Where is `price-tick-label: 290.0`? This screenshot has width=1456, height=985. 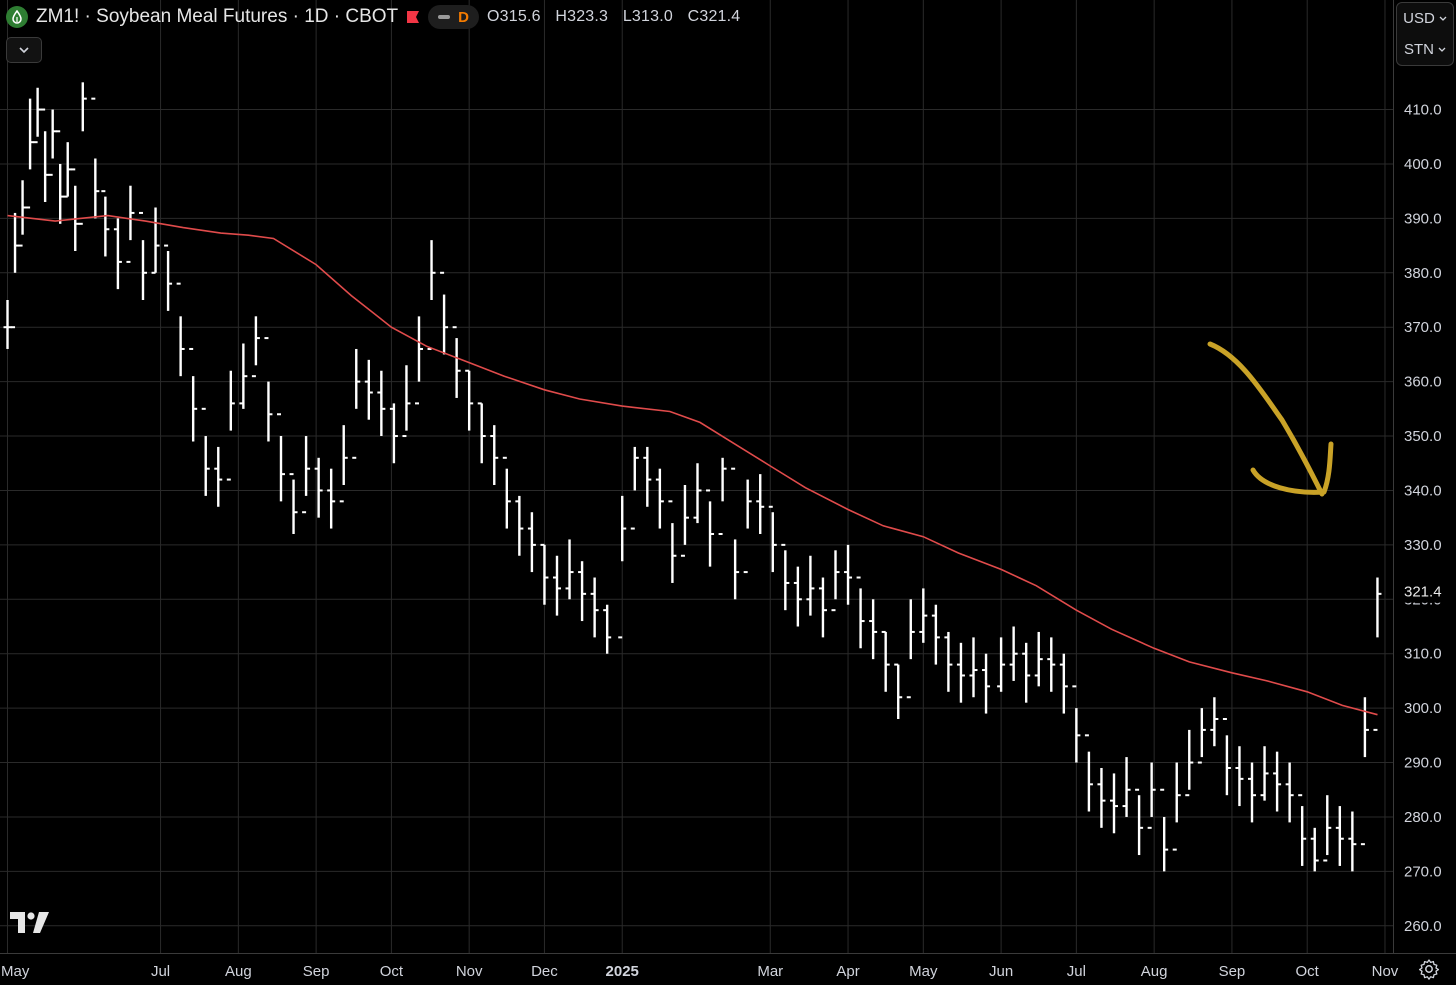 price-tick-label: 290.0 is located at coordinates (1423, 763).